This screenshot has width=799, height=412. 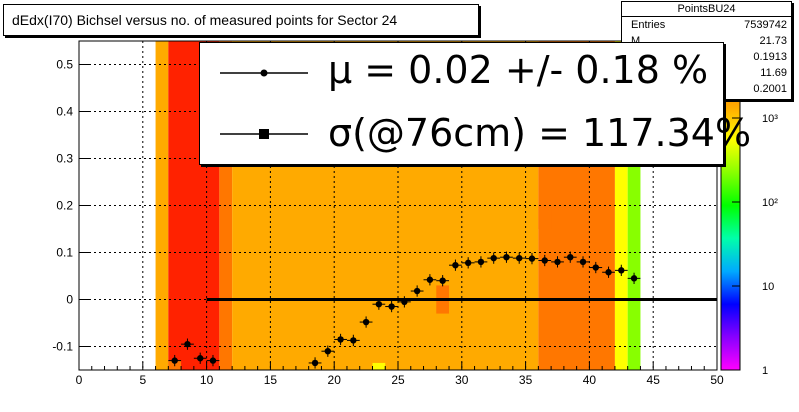 I want to click on colorbar-label: 10, so click(x=768, y=287).